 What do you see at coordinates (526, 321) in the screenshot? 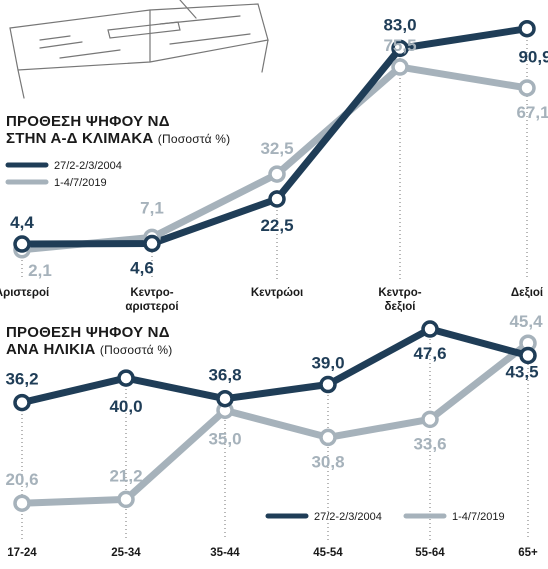
I see `chart2-data-label-2019-5: 45,4` at bounding box center [526, 321].